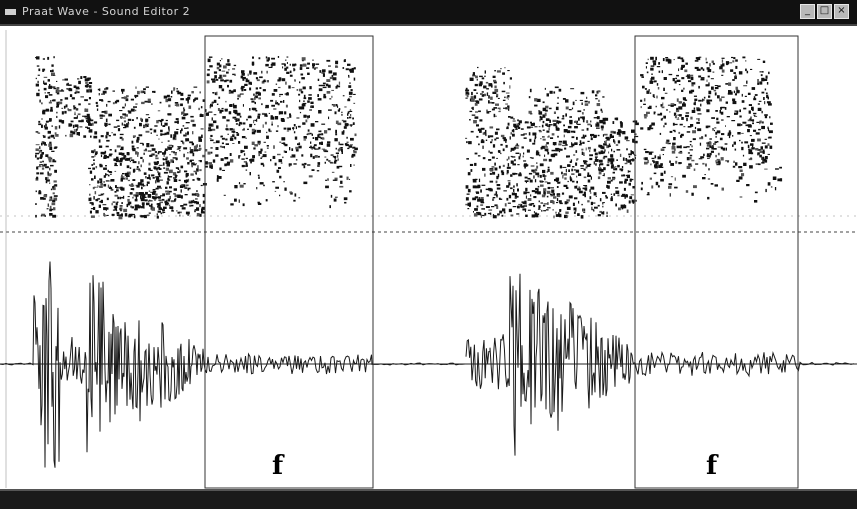 The width and height of the screenshot is (857, 509). What do you see at coordinates (824, 11) in the screenshot?
I see `maximize-button: □` at bounding box center [824, 11].